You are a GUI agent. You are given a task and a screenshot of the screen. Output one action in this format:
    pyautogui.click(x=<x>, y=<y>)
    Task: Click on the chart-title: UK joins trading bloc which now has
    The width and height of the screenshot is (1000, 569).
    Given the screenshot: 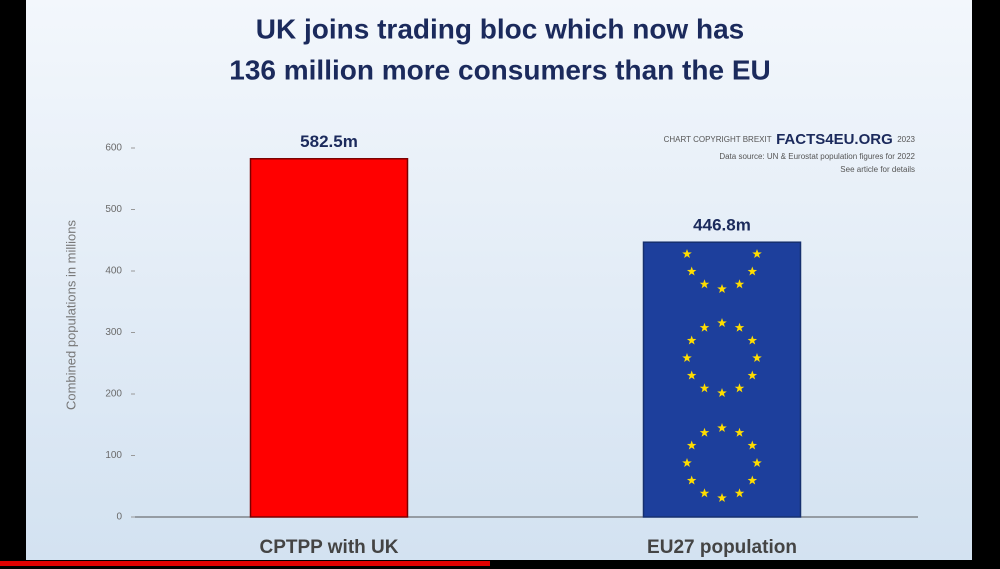 What is the action you would take?
    pyautogui.click(x=500, y=28)
    